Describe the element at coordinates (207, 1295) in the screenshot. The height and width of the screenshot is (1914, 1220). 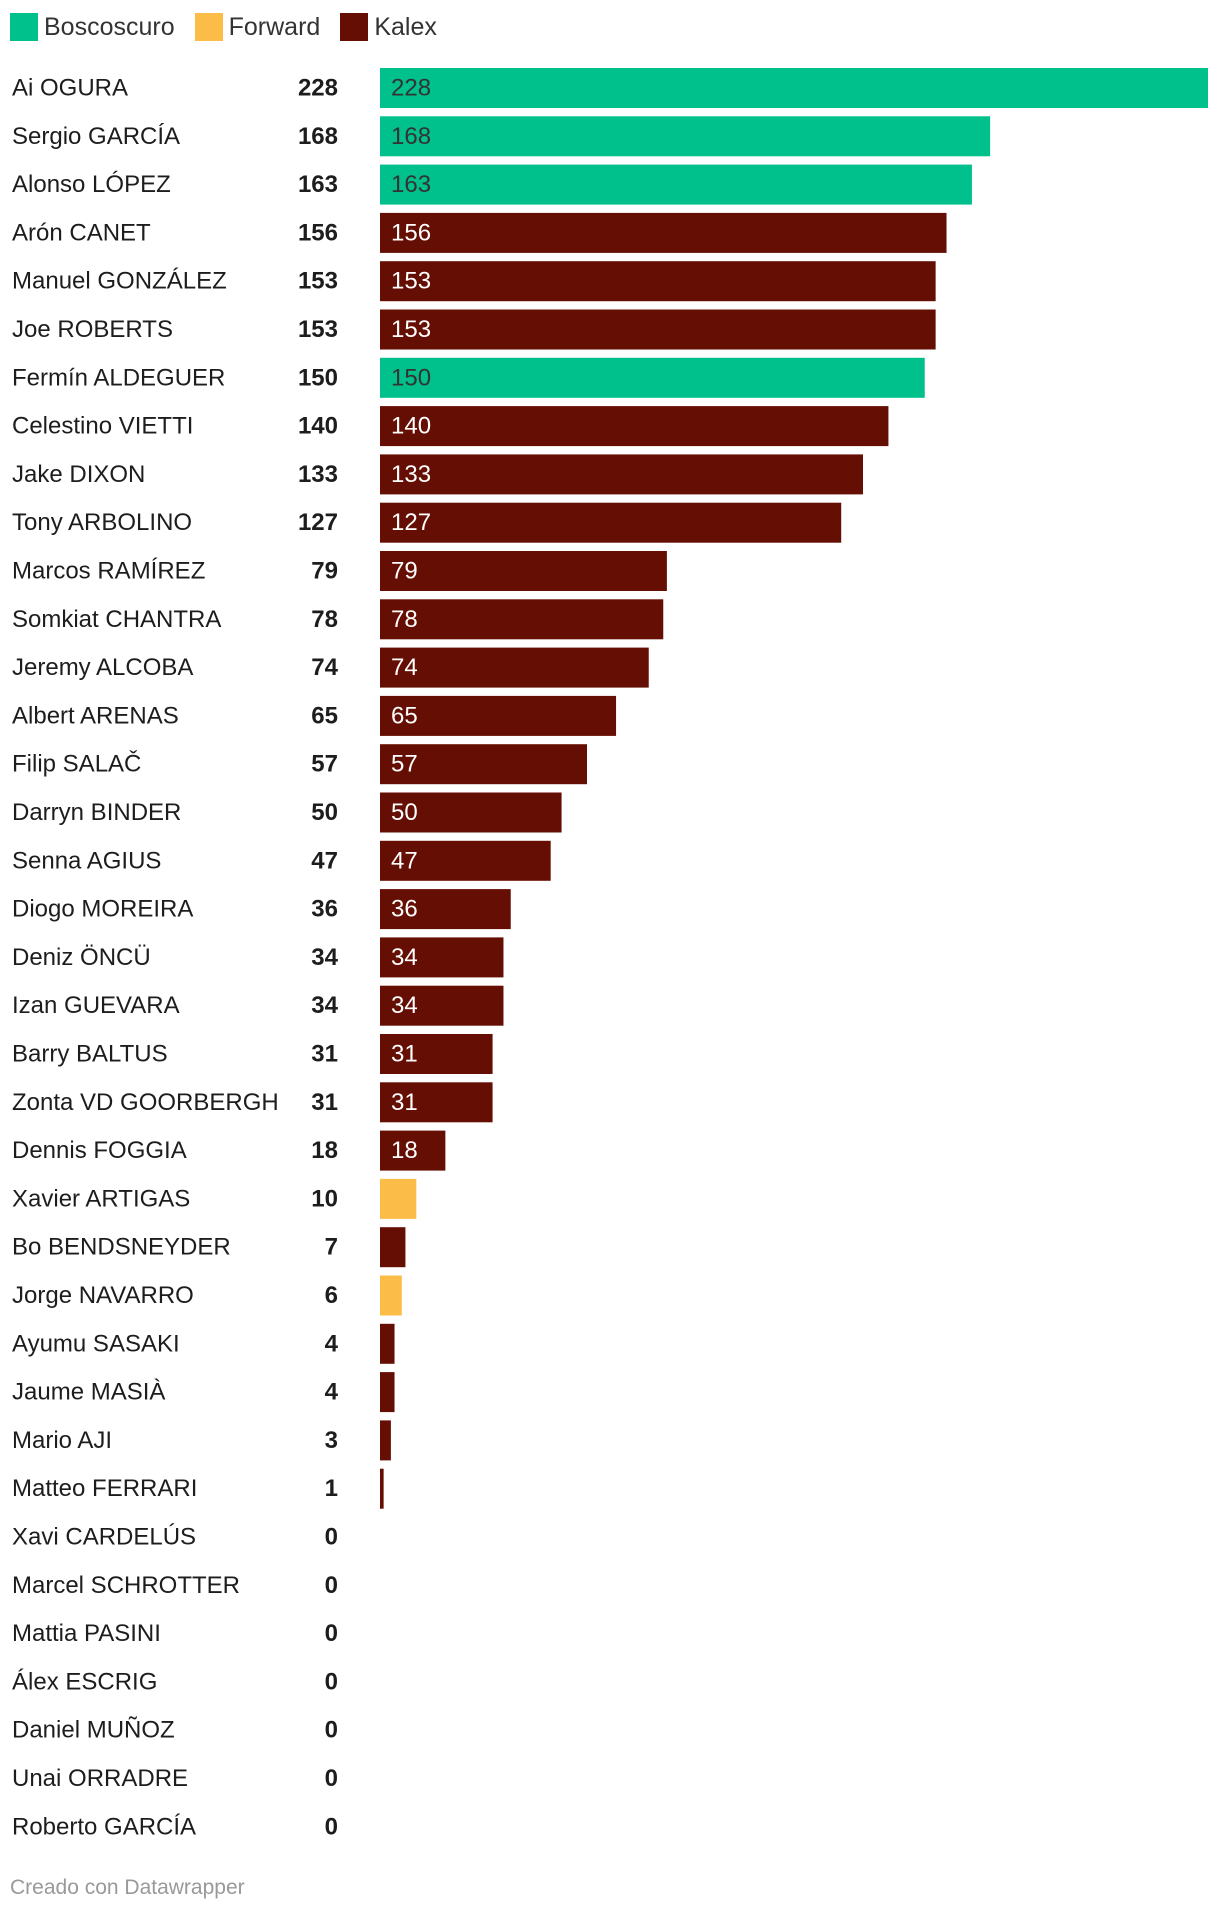
I see `bar-row: Jorge NAVARRO 6` at that location.